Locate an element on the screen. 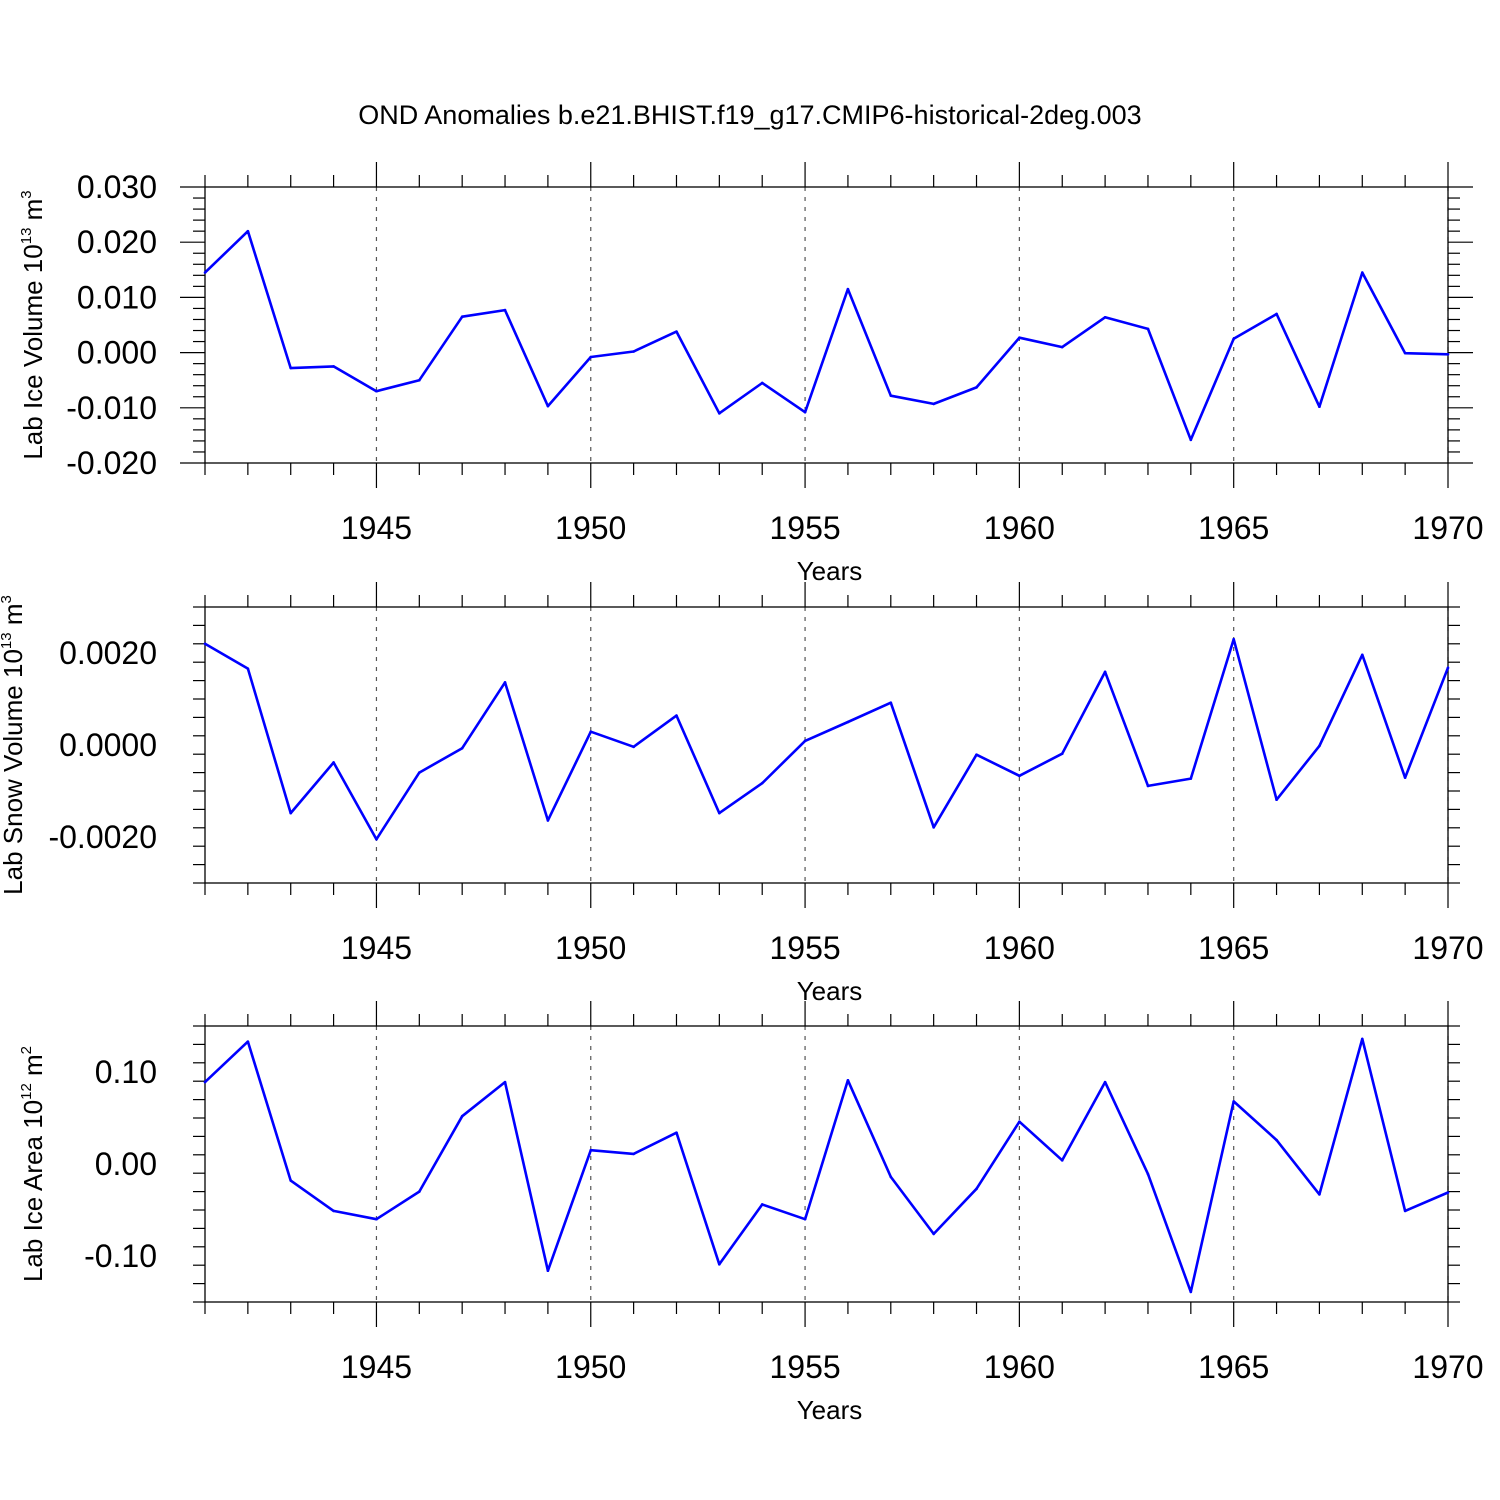 The image size is (1500, 1500). y-axis-title-main: Lab Ice Area 10 is located at coordinates (33, 1191).